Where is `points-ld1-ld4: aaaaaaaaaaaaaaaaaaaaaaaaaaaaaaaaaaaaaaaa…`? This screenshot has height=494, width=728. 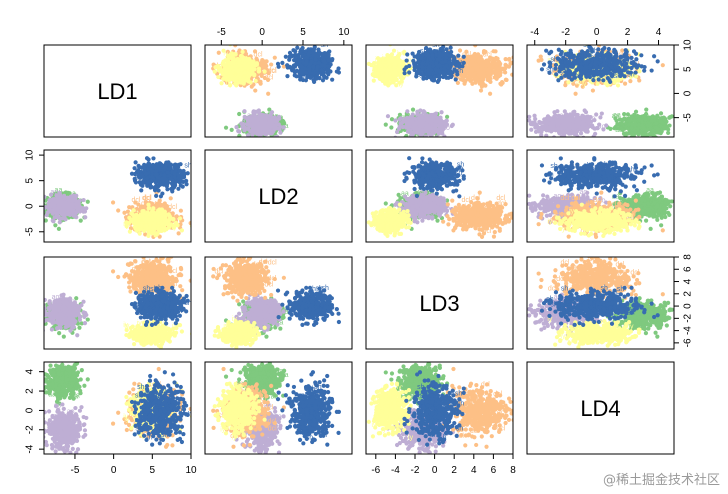
points-ld1-ld4: aaaaaaaaaaaaaaaaaaaaaaaaaaaaaaaaaaaaaaaa… is located at coordinates (600, 91).